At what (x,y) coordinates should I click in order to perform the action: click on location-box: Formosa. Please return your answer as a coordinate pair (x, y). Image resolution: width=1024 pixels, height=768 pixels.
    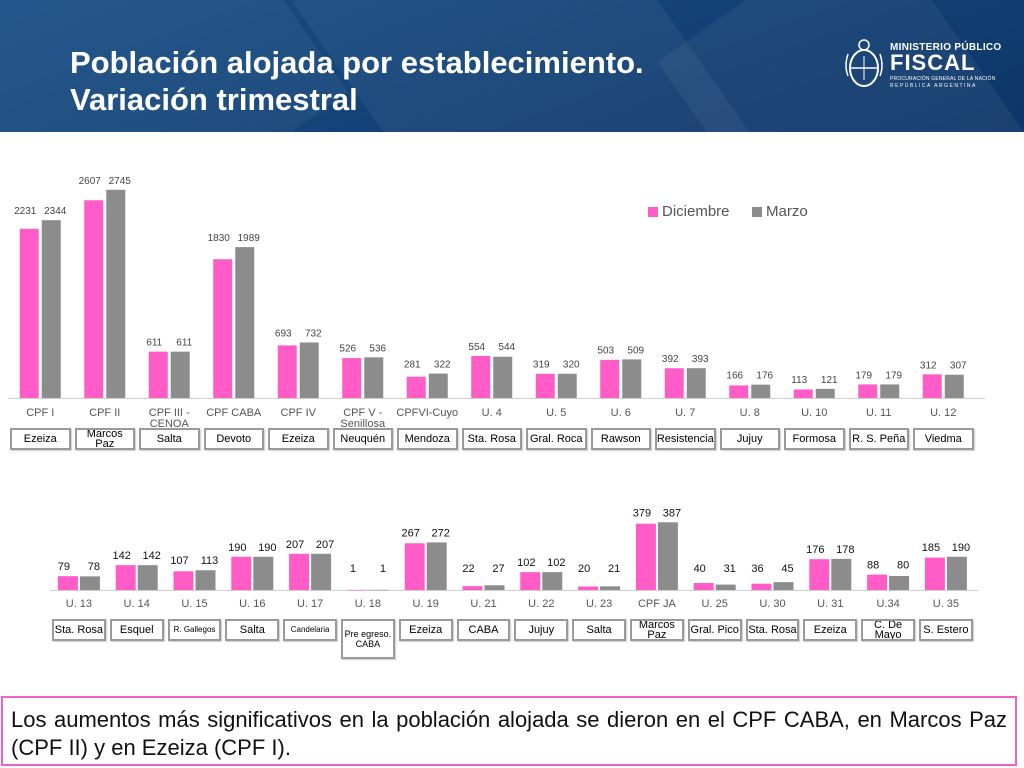
    Looking at the image, I should click on (814, 439).